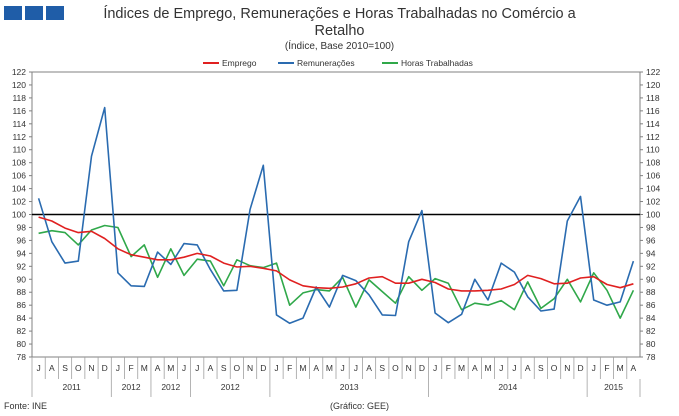 This screenshot has height=416, width=679. Describe the element at coordinates (22, 266) in the screenshot. I see `y-tick-label-left: 92` at that location.